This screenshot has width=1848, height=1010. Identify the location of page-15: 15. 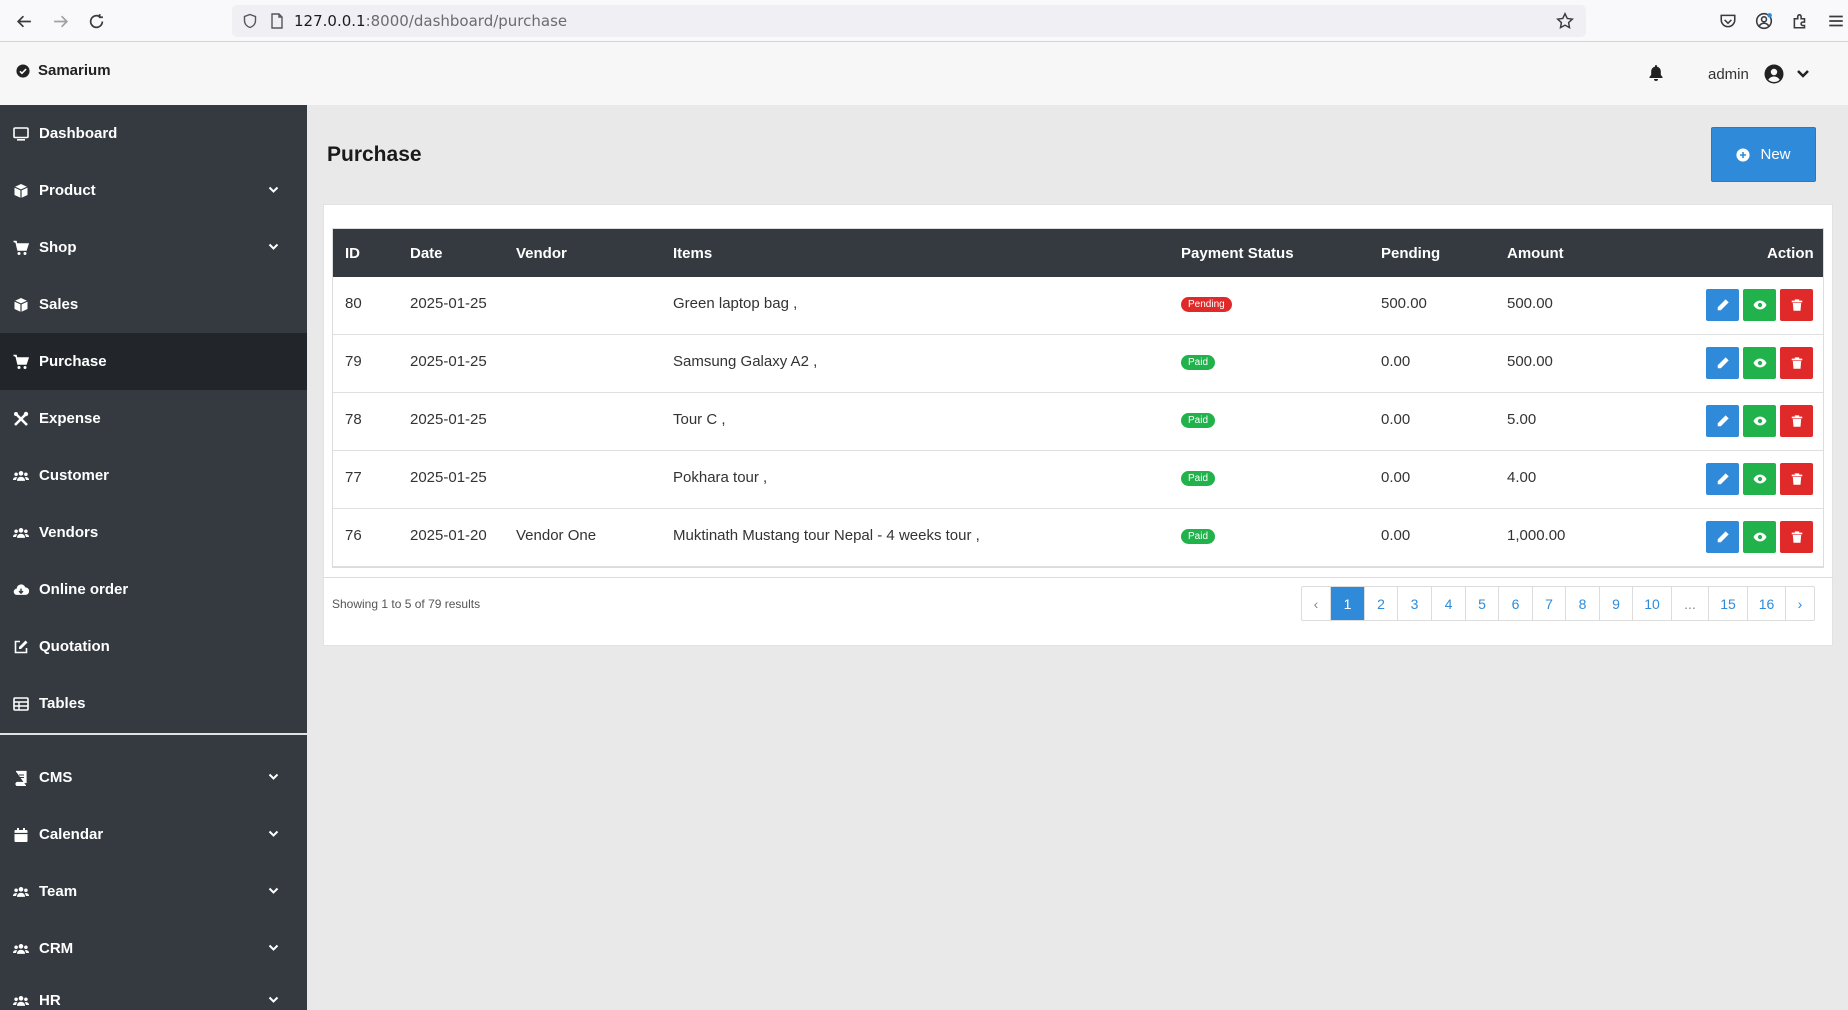
(1727, 603).